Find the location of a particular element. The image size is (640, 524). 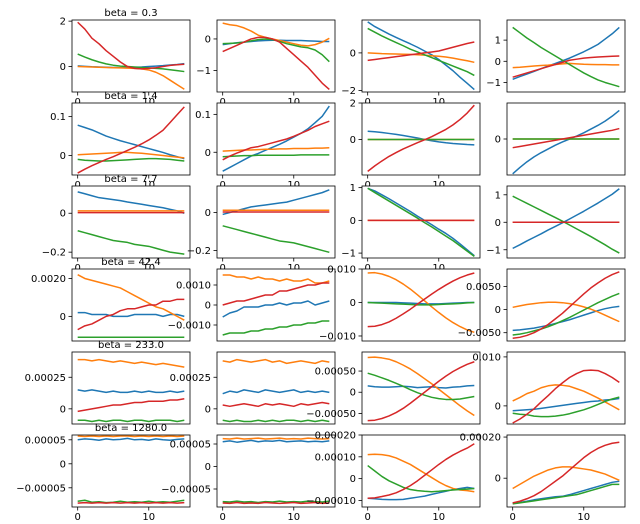

subplot-r4-c3: −0.010 0 0.010 is located at coordinates (400, 303).